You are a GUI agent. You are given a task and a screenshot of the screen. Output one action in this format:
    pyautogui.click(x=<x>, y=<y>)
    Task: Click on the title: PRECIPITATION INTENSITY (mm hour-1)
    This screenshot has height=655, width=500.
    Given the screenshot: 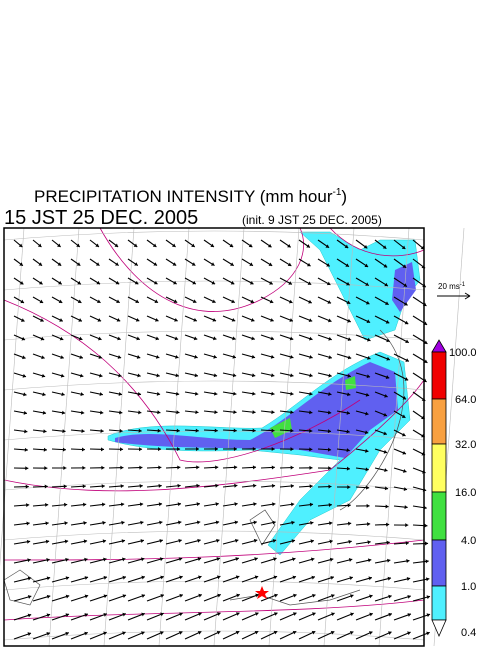 What is the action you would take?
    pyautogui.click(x=190, y=196)
    